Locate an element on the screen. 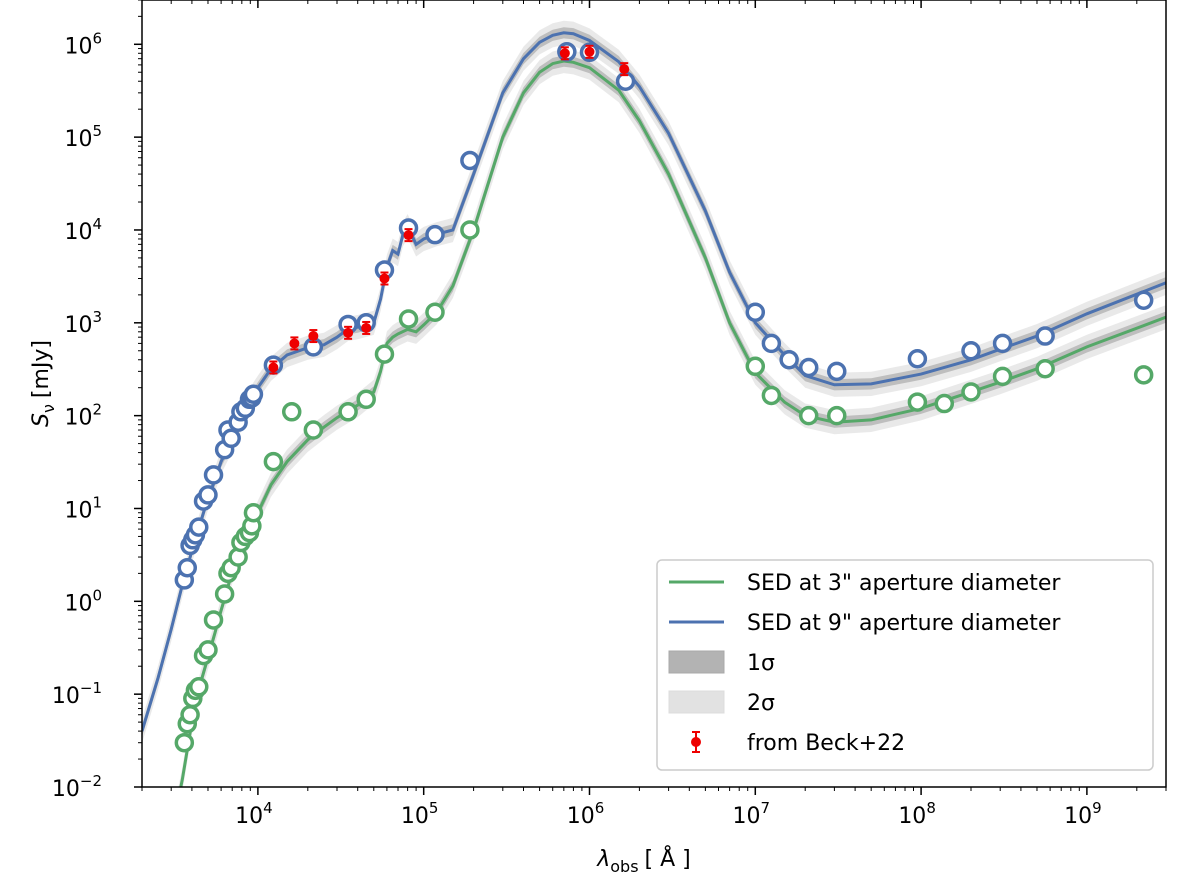 The width and height of the screenshot is (1196, 896). legend-label: from Beck+22 is located at coordinates (826, 743).